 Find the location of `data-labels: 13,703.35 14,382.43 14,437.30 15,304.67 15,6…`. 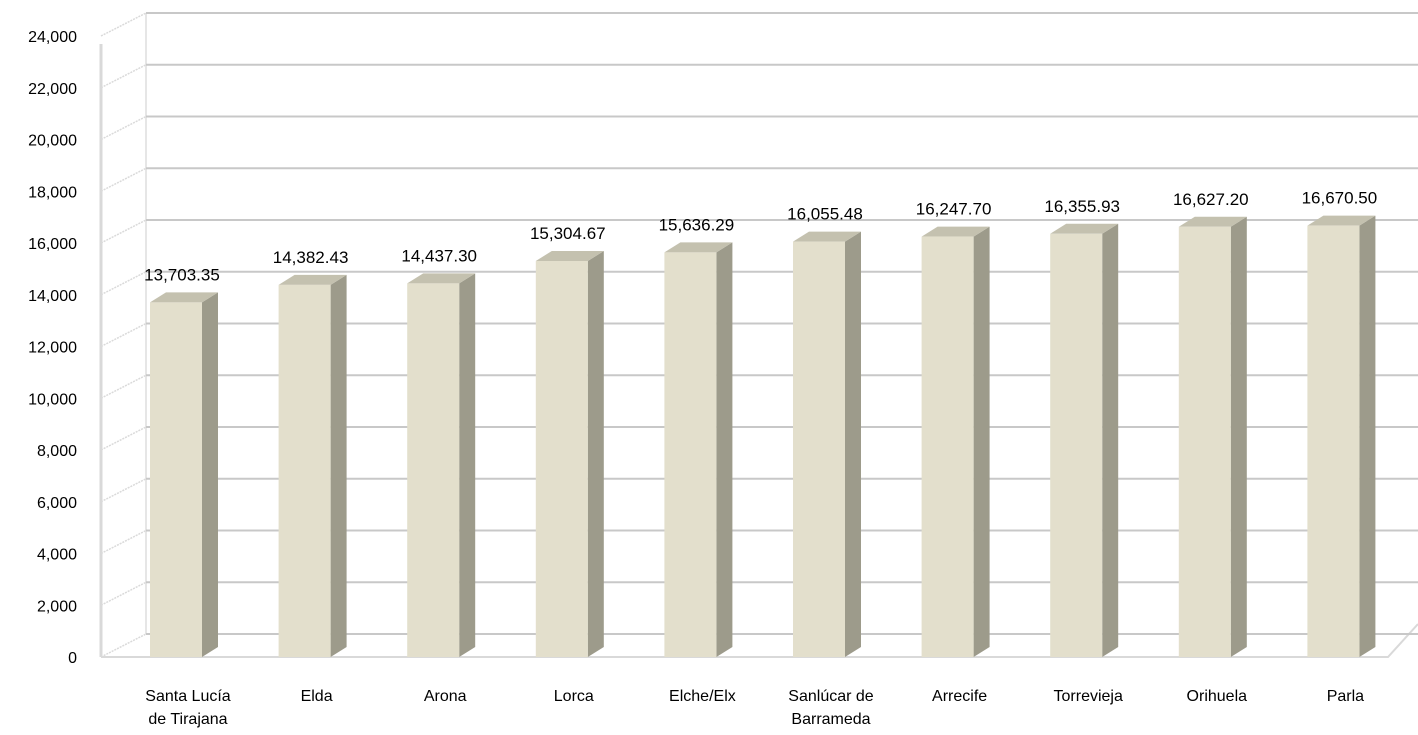

data-labels: 13,703.35 14,382.43 14,437.30 15,304.67 15,6… is located at coordinates (760, 237).